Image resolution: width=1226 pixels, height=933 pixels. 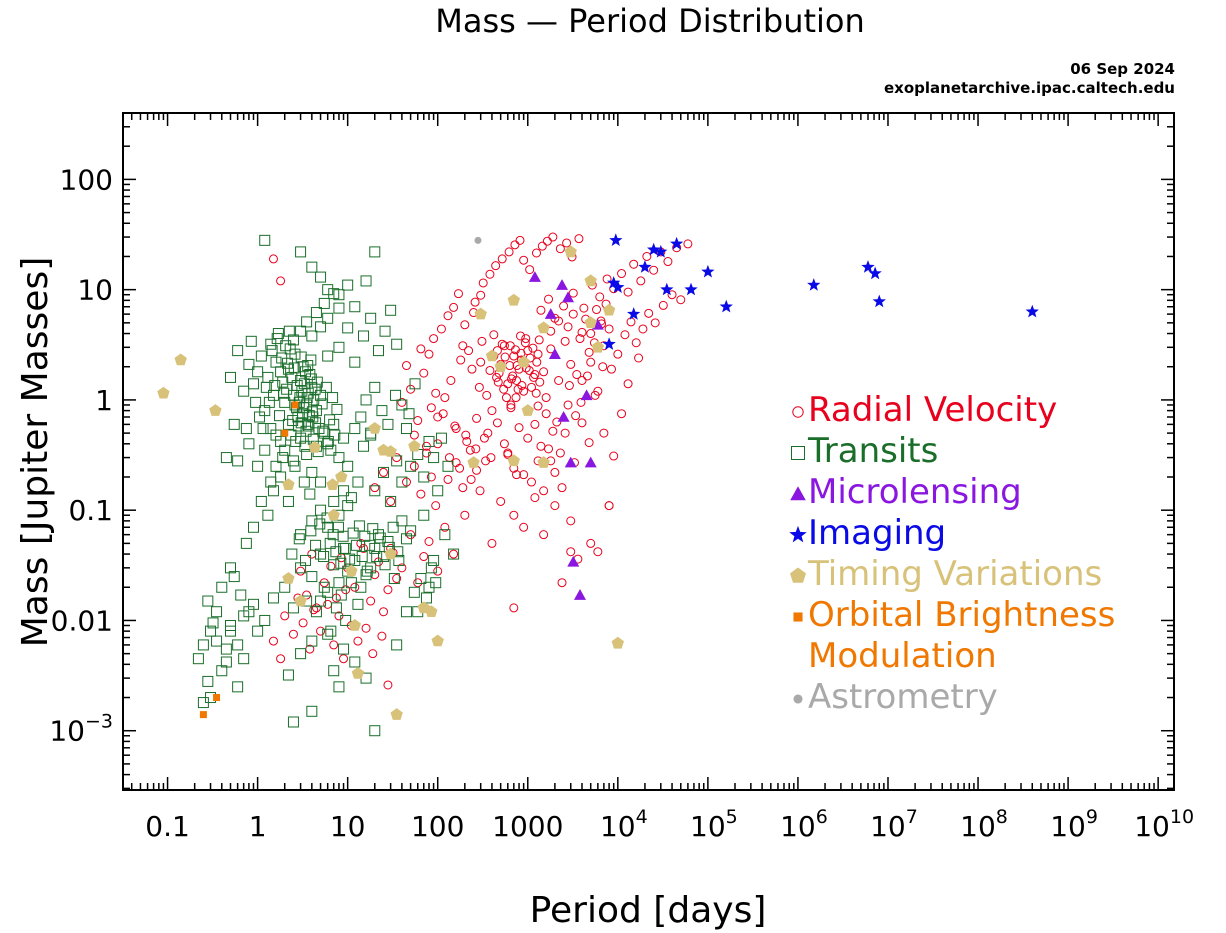 I want to click on legend-orbital-brightness-modulation-label: Modulation, so click(x=902, y=656).